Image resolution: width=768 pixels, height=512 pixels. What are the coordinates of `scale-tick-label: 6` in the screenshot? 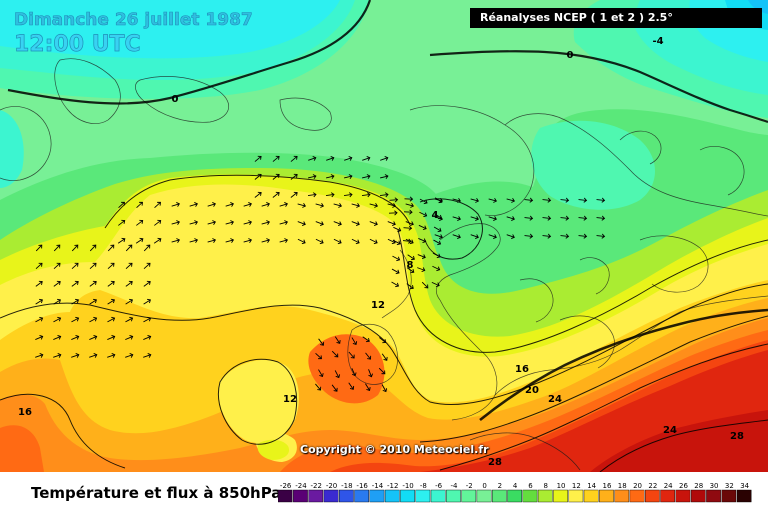 It's located at (530, 486).